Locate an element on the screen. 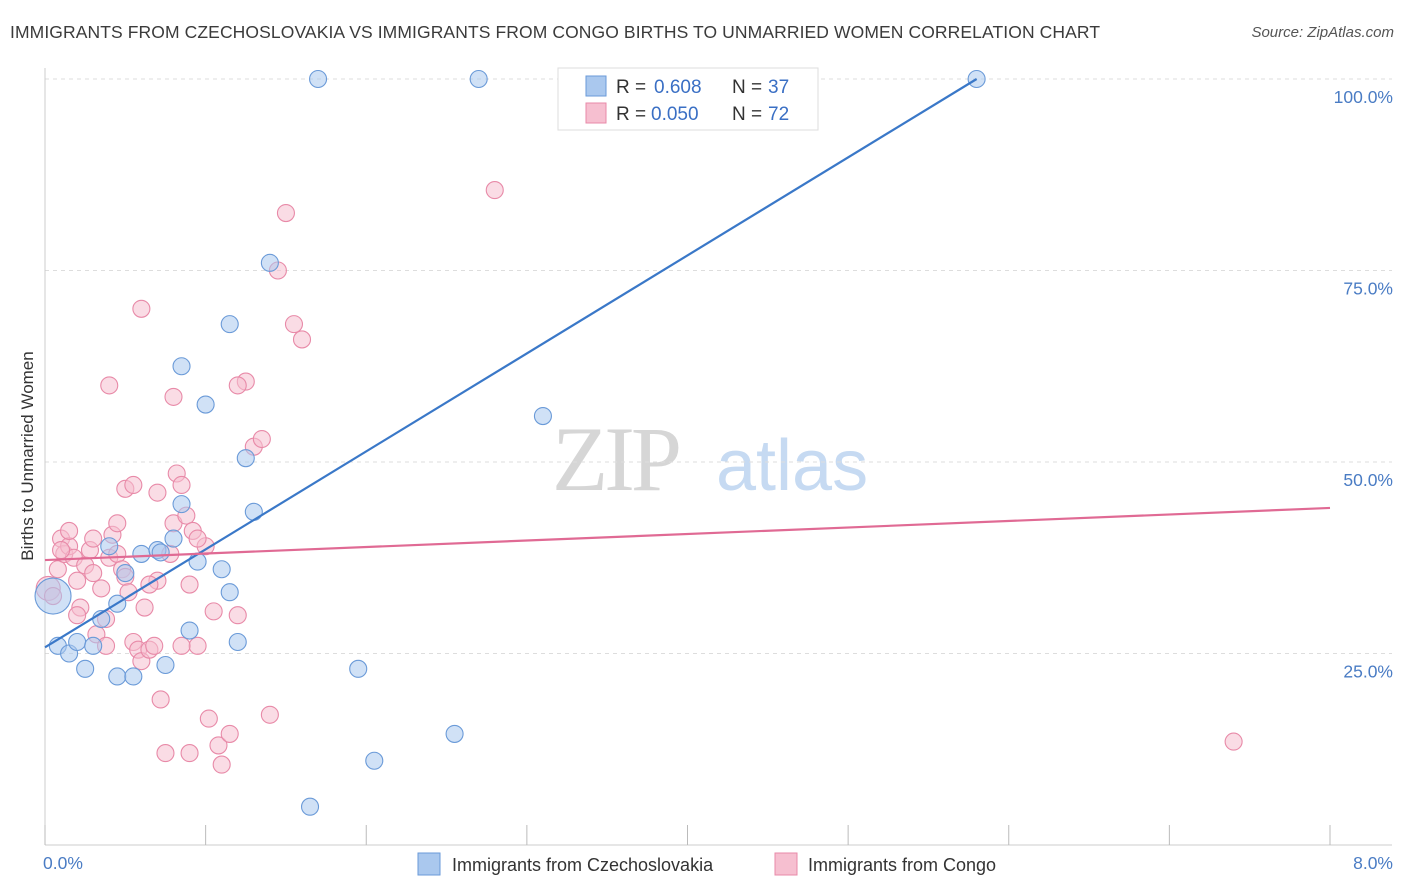  legend-r-value-pink: 0.050 is located at coordinates (675, 114).